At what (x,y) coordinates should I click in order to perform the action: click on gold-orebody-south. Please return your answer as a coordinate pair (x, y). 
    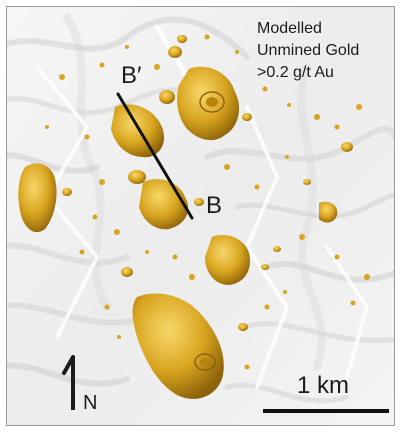
    Looking at the image, I should click on (184, 333).